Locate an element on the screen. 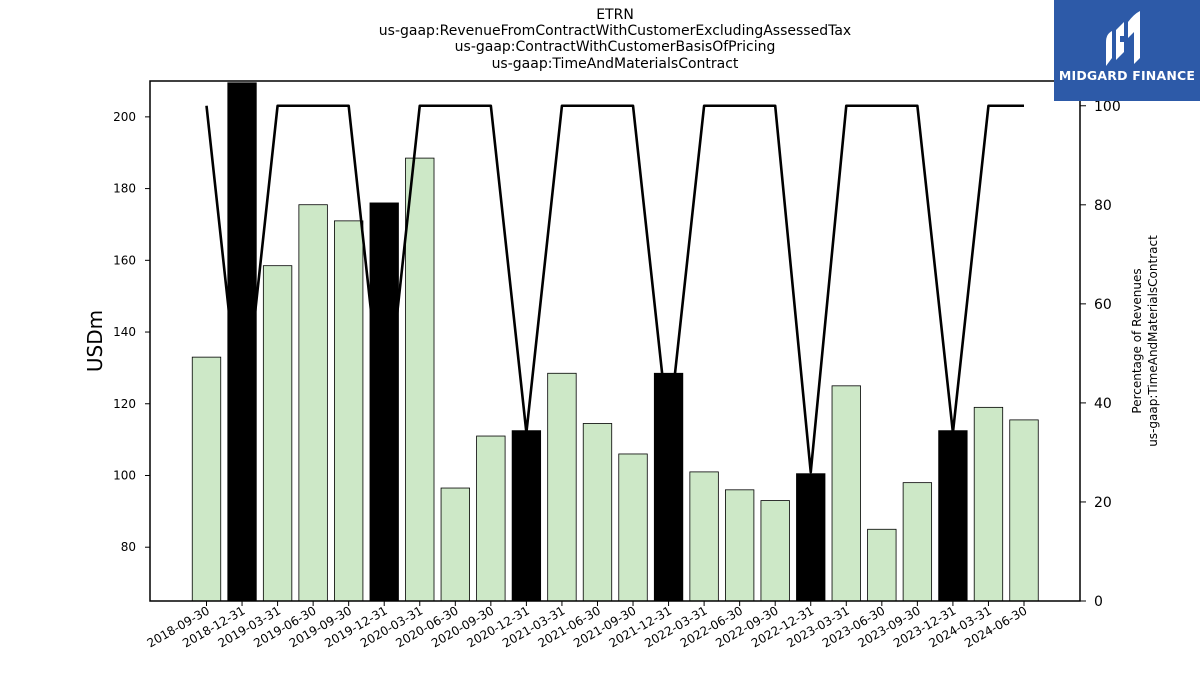  brand-logo: MIDGARD FINANCE is located at coordinates (1127, 50).